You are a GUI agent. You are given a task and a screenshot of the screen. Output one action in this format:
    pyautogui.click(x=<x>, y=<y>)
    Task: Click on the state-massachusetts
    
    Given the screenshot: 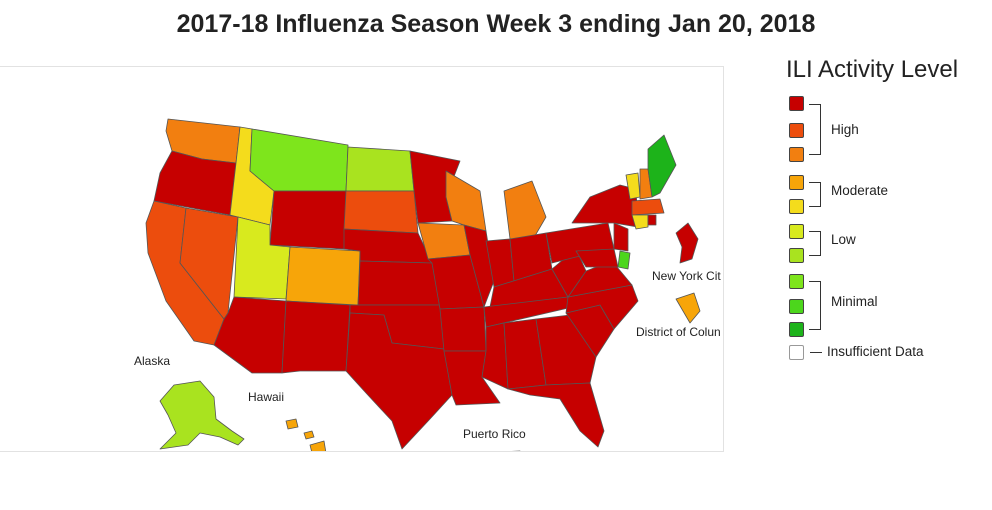 What is the action you would take?
    pyautogui.click(x=648, y=207)
    